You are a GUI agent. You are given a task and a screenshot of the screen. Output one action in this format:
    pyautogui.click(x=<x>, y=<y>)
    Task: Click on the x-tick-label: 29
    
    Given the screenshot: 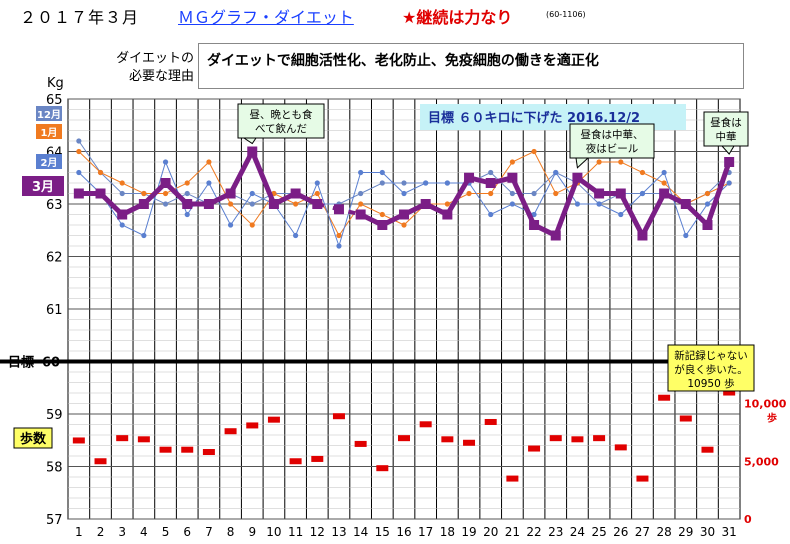 What is the action you would take?
    pyautogui.click(x=685, y=532)
    